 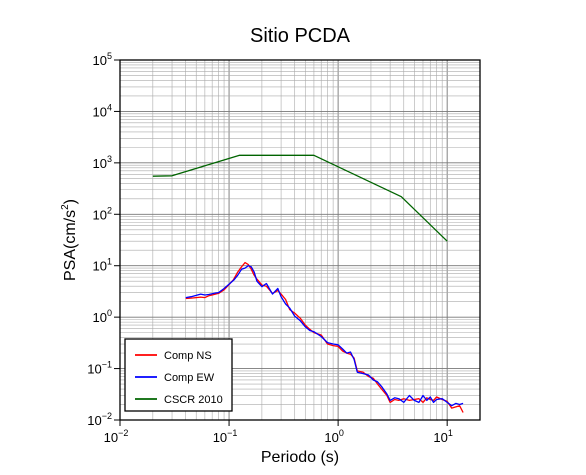 I want to click on y-tick-label: 10³, so click(x=102, y=162).